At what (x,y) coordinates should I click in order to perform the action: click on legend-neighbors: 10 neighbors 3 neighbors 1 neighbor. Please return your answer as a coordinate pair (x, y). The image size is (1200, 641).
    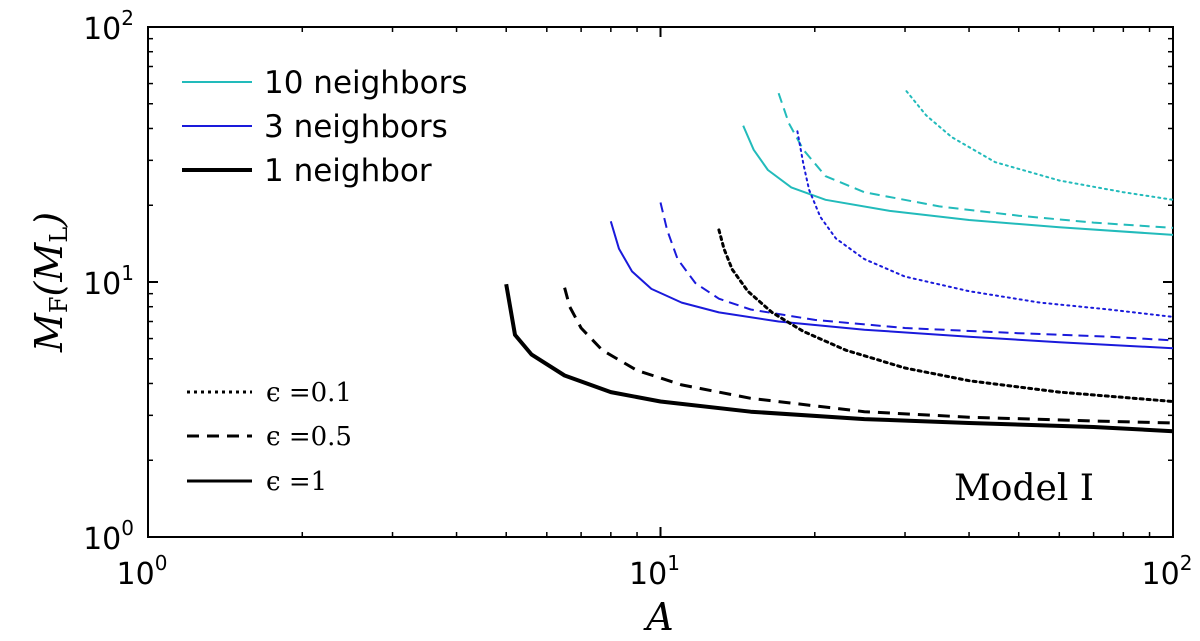
    Looking at the image, I should click on (325, 127).